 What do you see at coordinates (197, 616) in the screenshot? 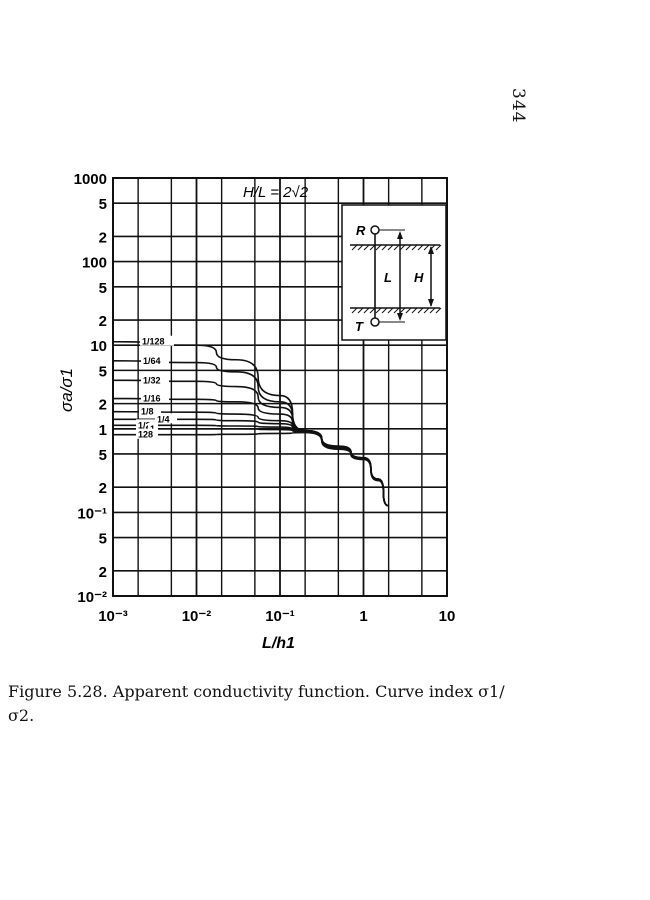
I see `x-tick-label: 10⁻²` at bounding box center [197, 616].